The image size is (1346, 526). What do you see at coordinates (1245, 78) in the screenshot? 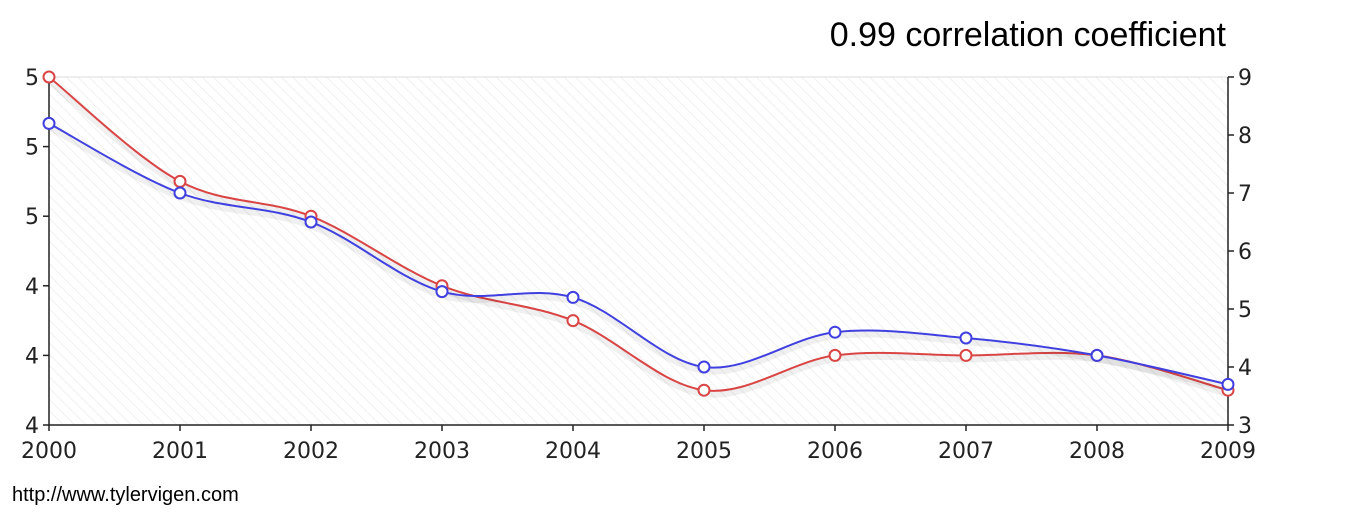
I see `right-tick-label: 9` at bounding box center [1245, 78].